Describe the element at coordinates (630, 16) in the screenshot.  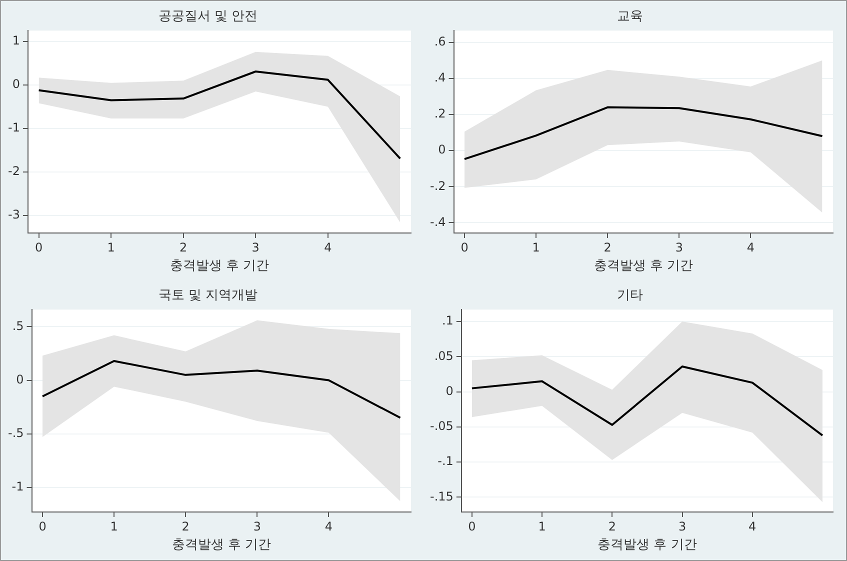
I see `chart-title: 교육` at that location.